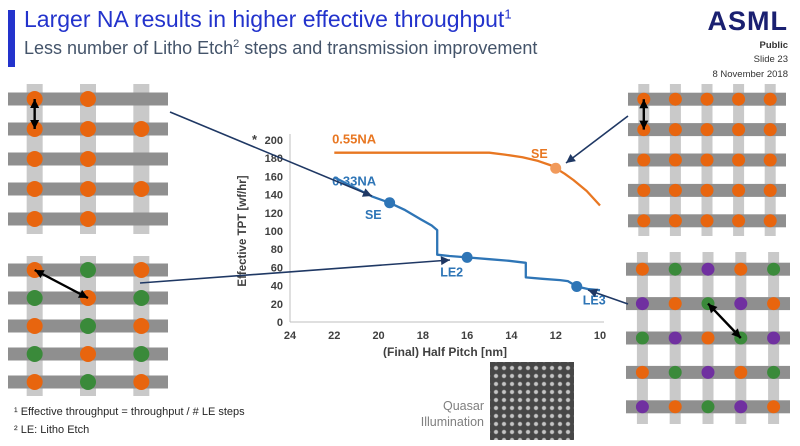 The image size is (800, 446). What do you see at coordinates (274, 214) in the screenshot?
I see `y-tick-label: 120` at bounding box center [274, 214].